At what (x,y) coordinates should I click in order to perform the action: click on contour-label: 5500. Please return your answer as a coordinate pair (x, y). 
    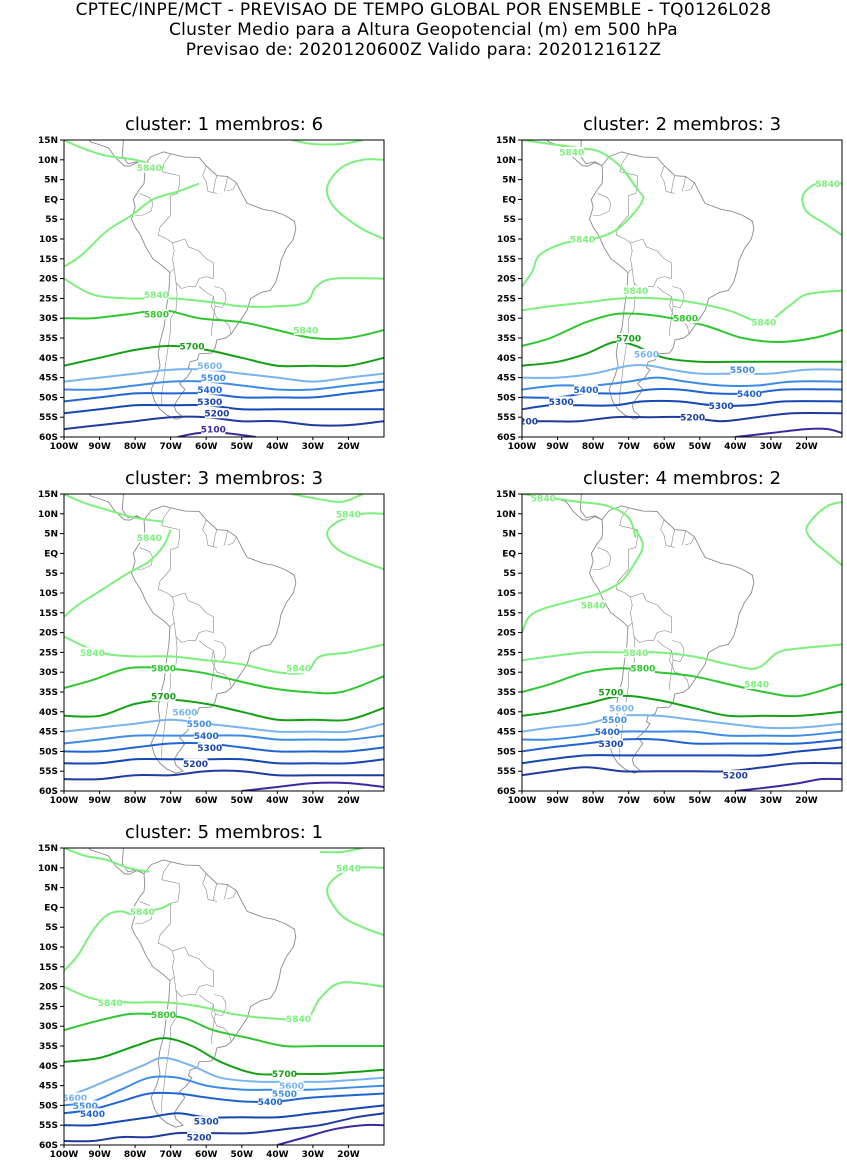
    Looking at the image, I should click on (742, 371).